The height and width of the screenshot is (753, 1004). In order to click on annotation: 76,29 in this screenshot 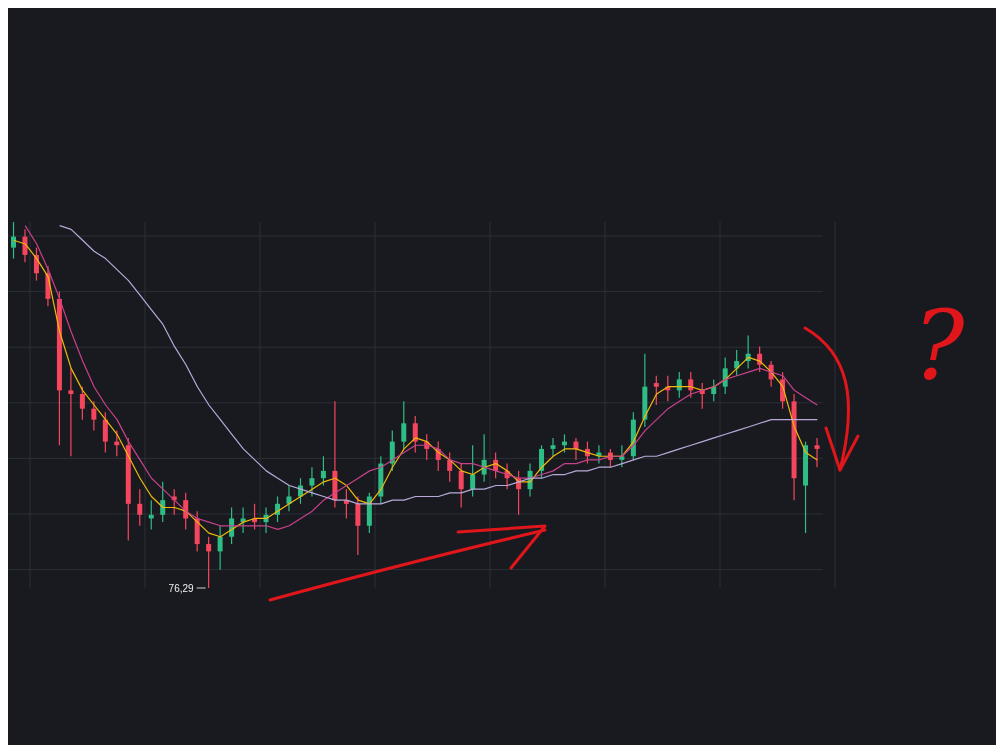, I will do `click(181, 588)`.